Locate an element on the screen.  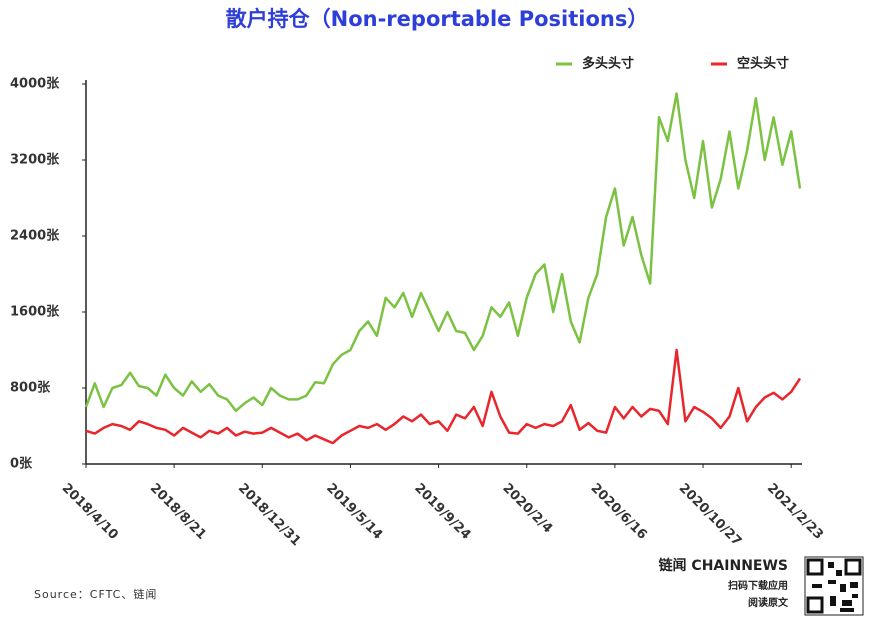
x-tick-label: 2019/9/24 is located at coordinates (442, 512).